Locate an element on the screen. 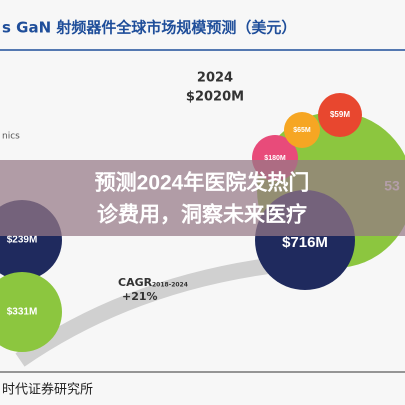 This screenshot has width=405, height=405. bubble-label: $331M is located at coordinates (22, 312).